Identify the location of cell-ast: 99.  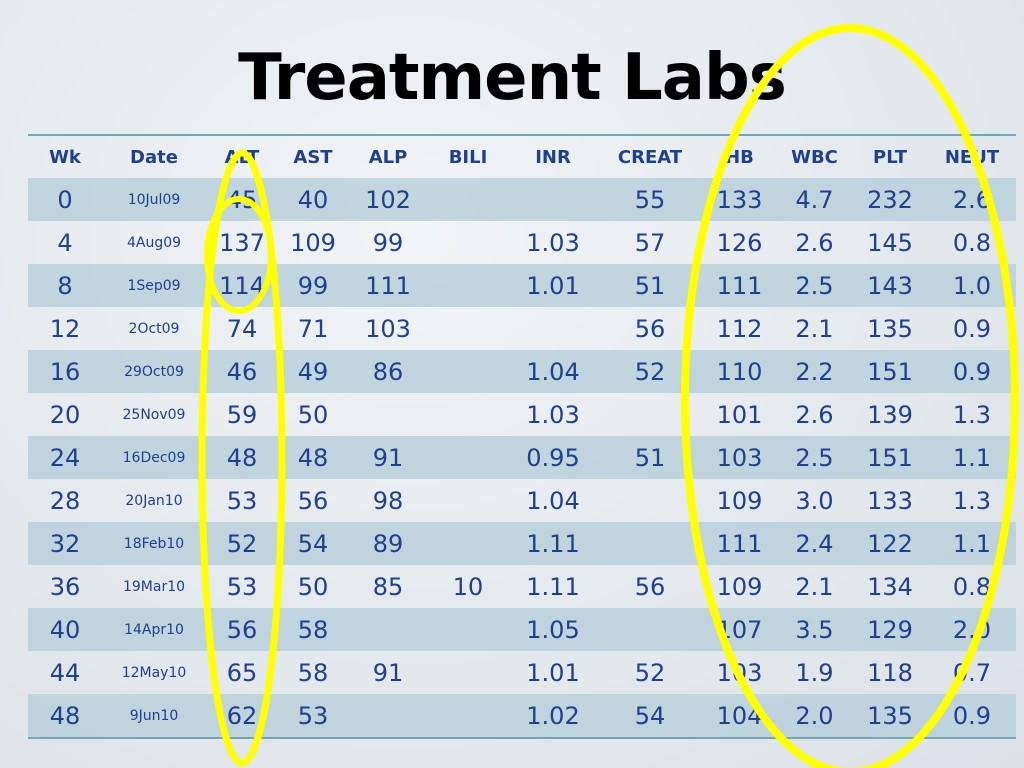
(313, 285).